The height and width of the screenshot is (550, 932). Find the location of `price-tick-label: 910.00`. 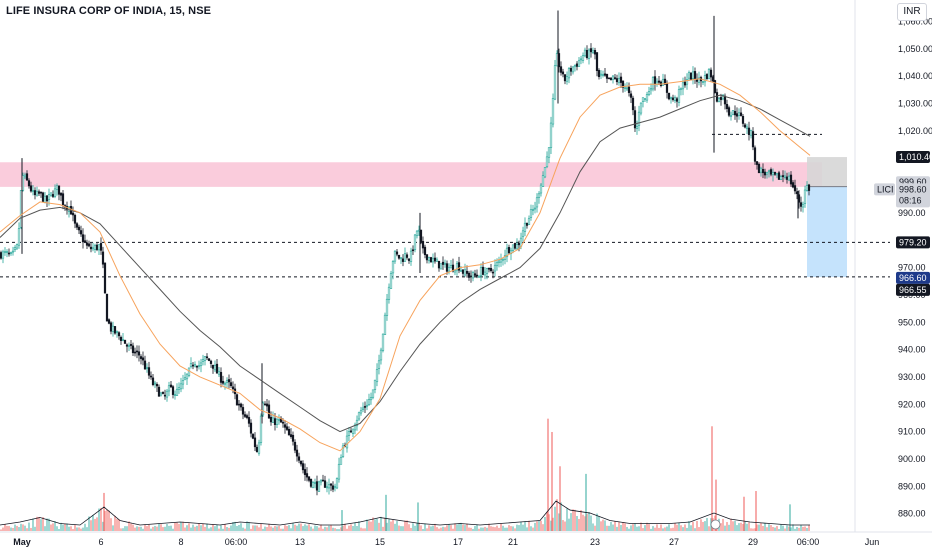

price-tick-label: 910.00 is located at coordinates (912, 432).